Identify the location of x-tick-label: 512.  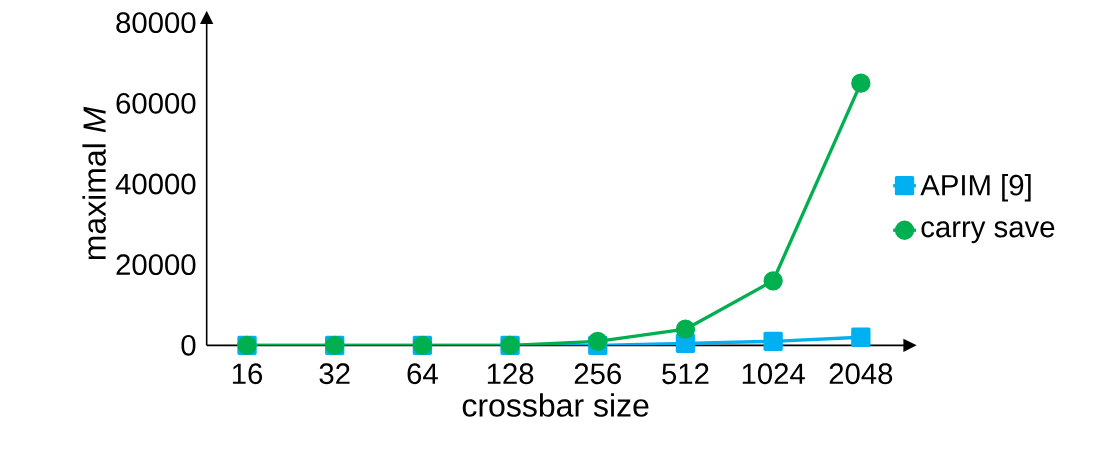
(685, 373).